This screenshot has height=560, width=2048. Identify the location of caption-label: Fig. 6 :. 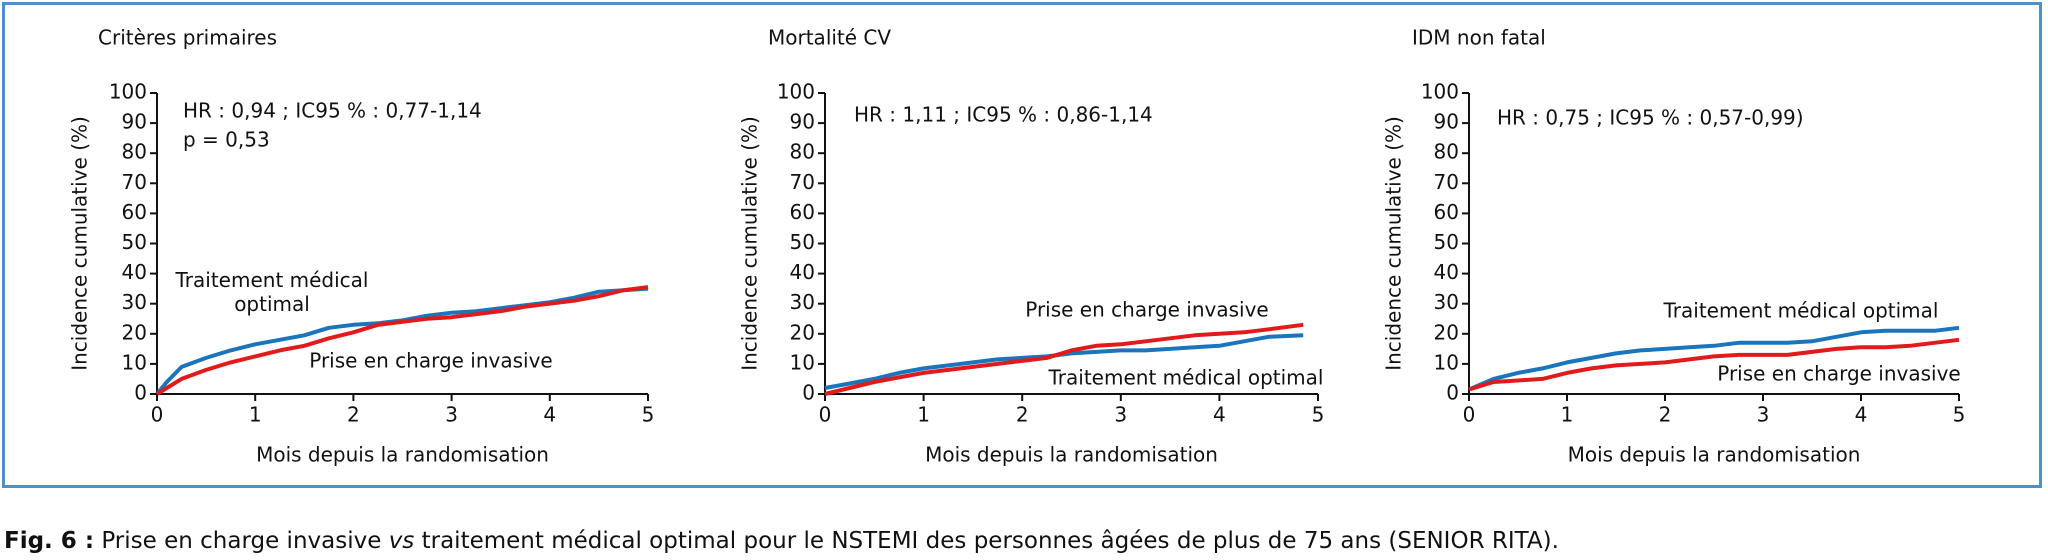
(49, 541).